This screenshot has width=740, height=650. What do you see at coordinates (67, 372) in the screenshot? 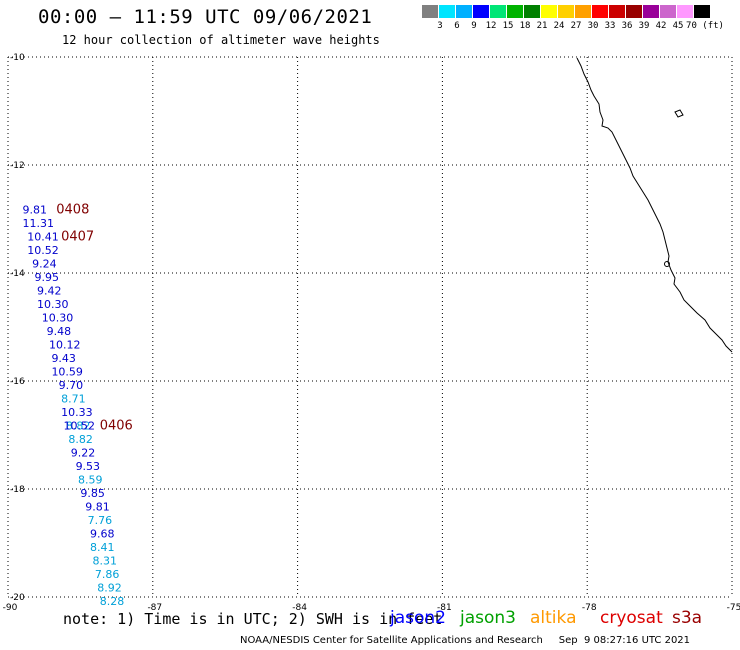
I see `wave-height-value: 10.59` at bounding box center [67, 372].